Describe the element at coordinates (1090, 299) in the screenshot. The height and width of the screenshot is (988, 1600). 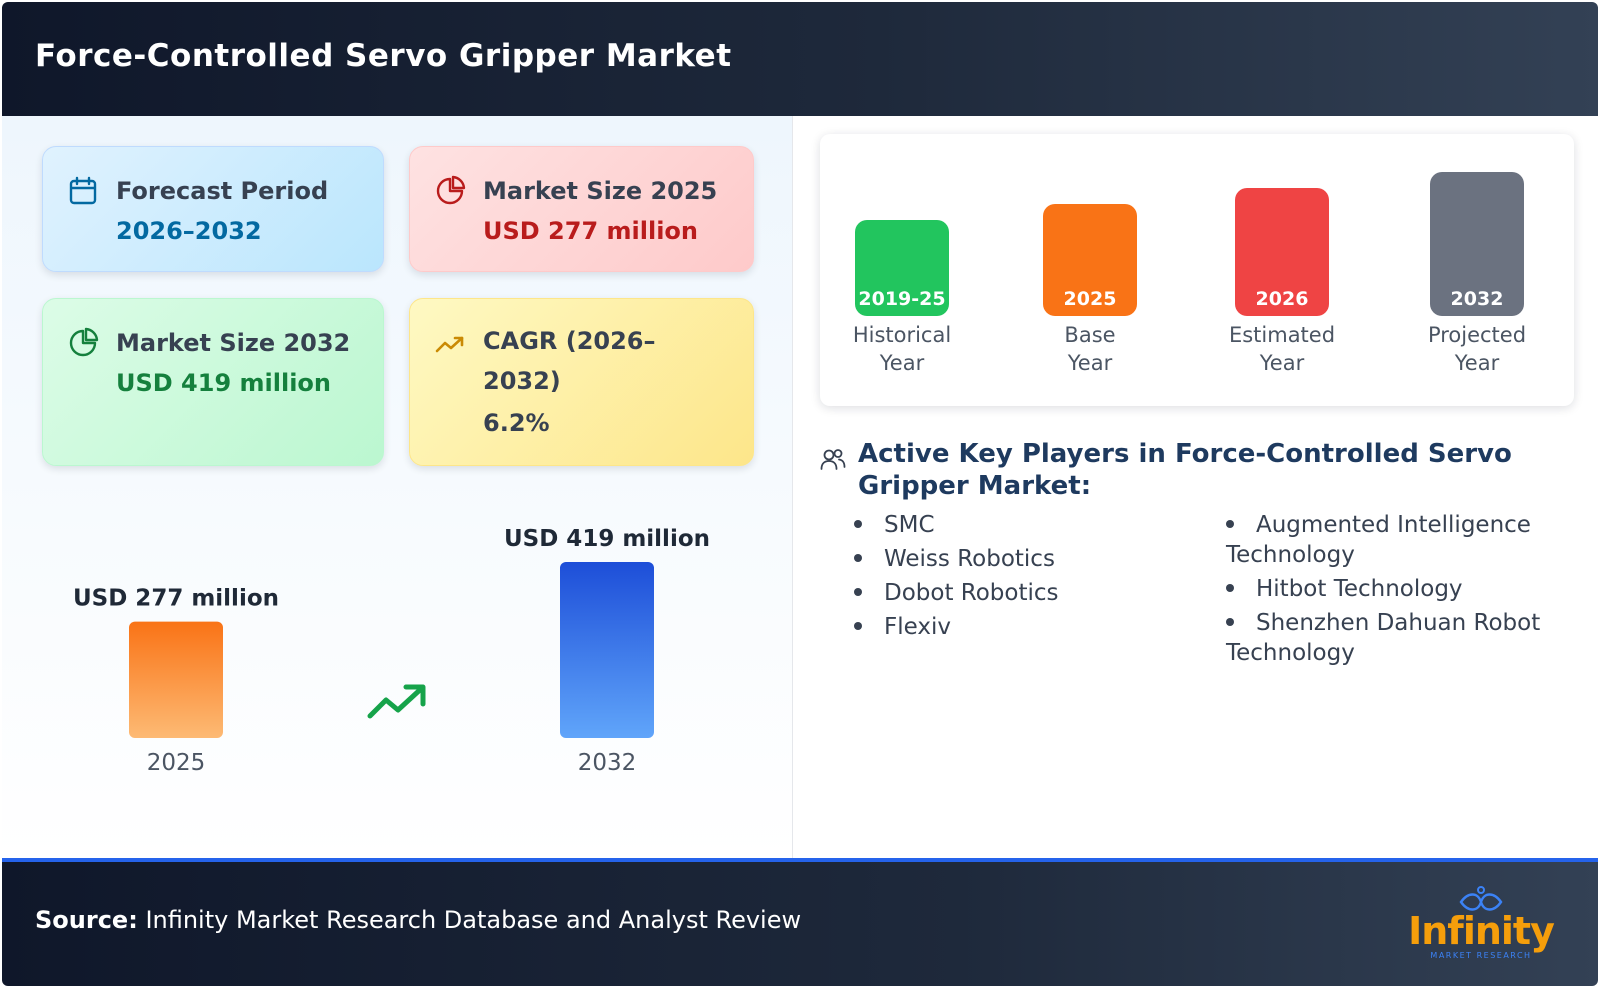
I see `timeline-year-label: 2025` at that location.